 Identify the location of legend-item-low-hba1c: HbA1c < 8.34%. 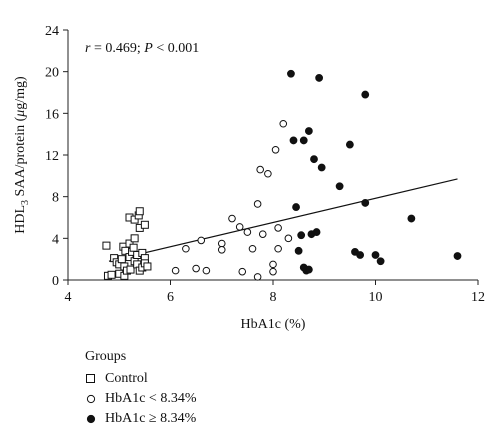
(141, 399).